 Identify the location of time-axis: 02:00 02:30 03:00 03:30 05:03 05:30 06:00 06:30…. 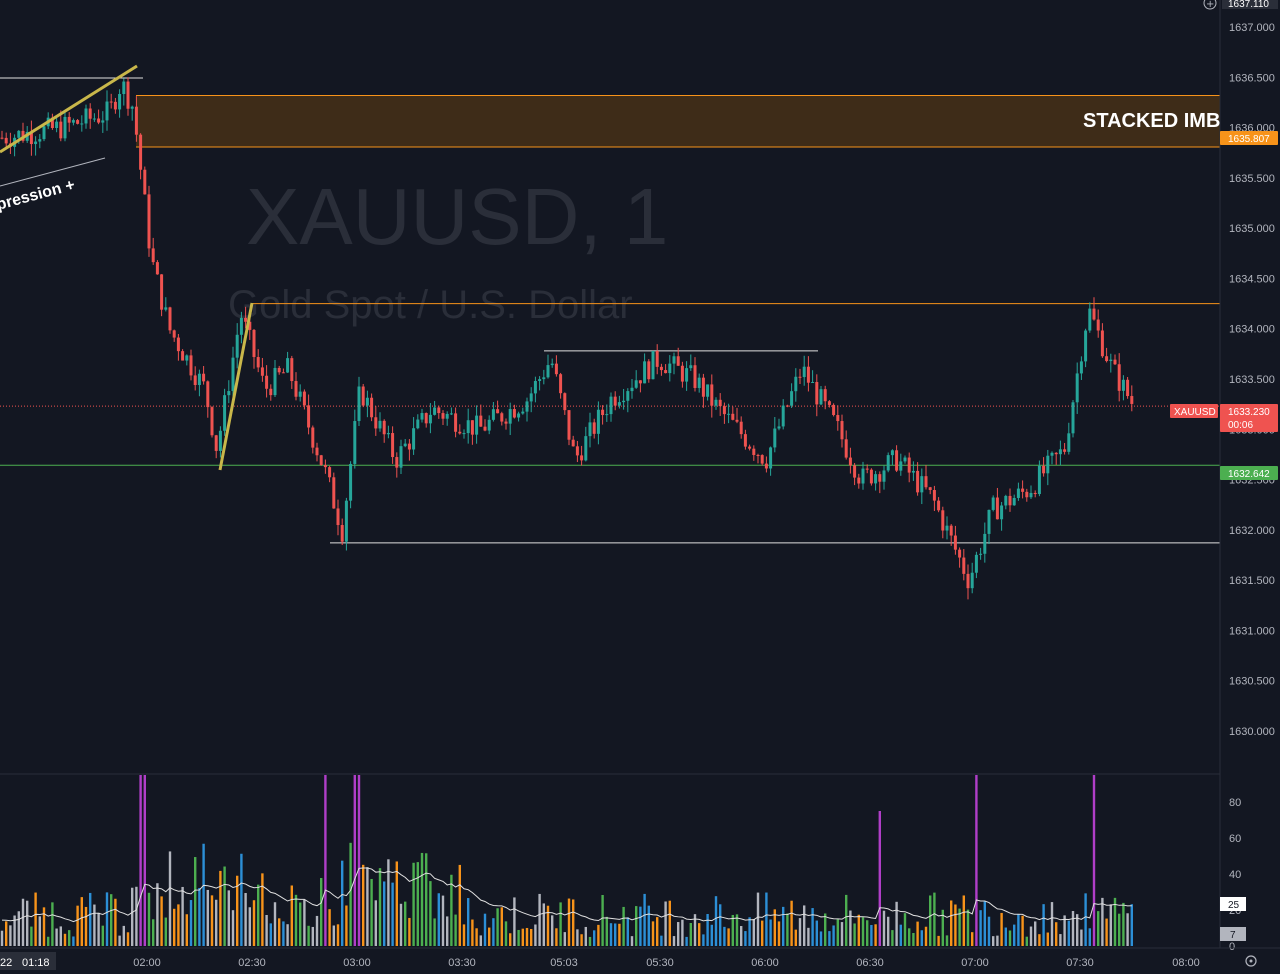
(666, 963).